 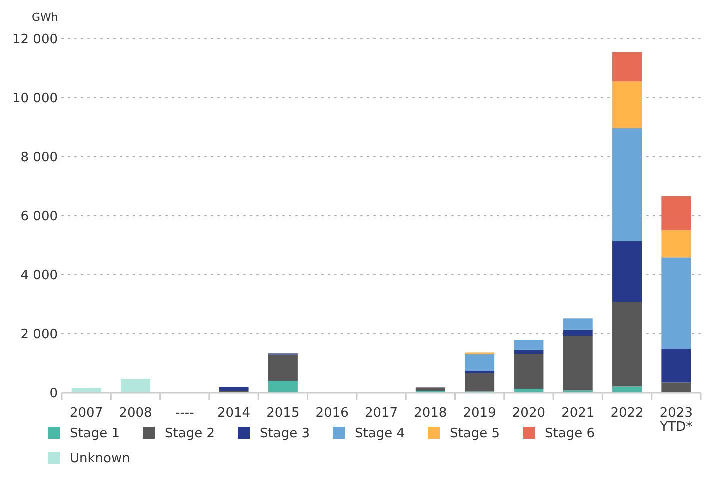 I want to click on legend-label: Stage 6, so click(x=570, y=434).